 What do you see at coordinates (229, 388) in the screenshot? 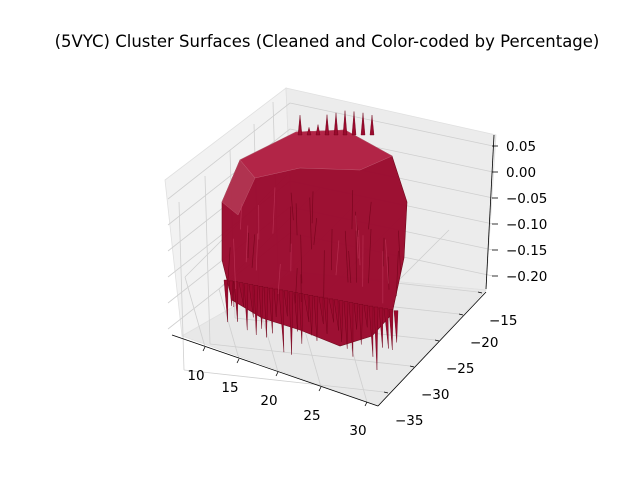
I see `x-tick-label: 15` at bounding box center [229, 388].